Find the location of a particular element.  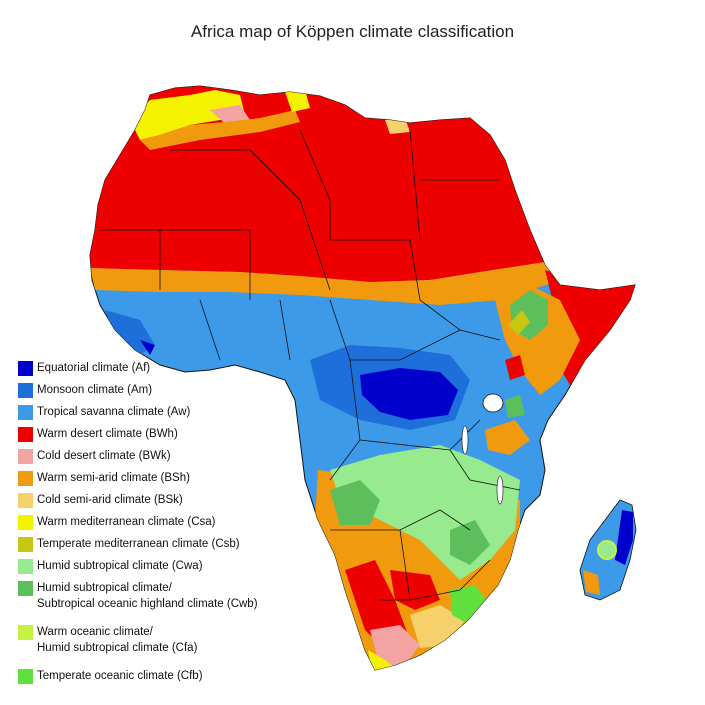

legend-item: Warm mediterranean climate (Csa) is located at coordinates (168, 525).